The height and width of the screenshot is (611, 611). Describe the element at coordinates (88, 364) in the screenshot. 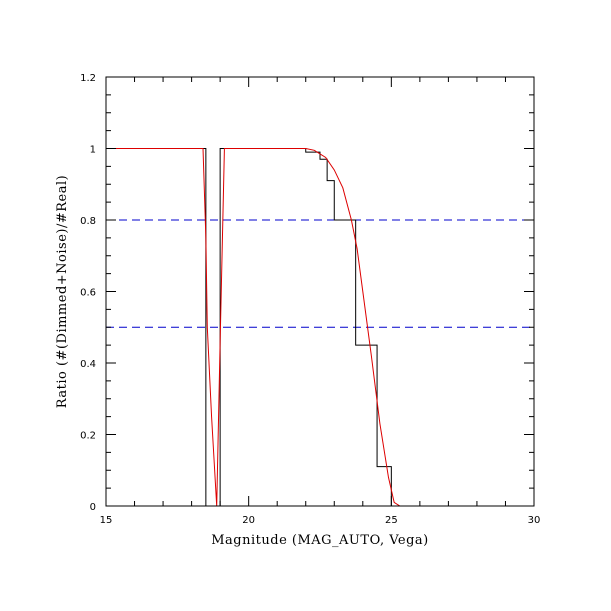

I see `y-tick-label: 0.4` at that location.